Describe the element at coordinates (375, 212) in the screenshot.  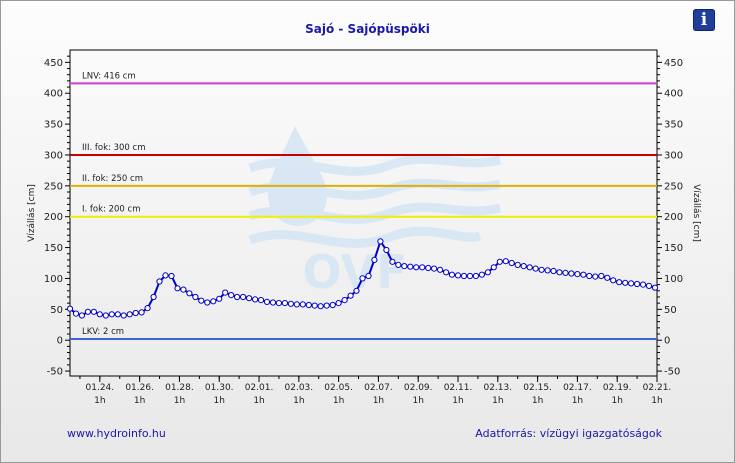
I see `water-drop-wave-logo: OVF` at that location.